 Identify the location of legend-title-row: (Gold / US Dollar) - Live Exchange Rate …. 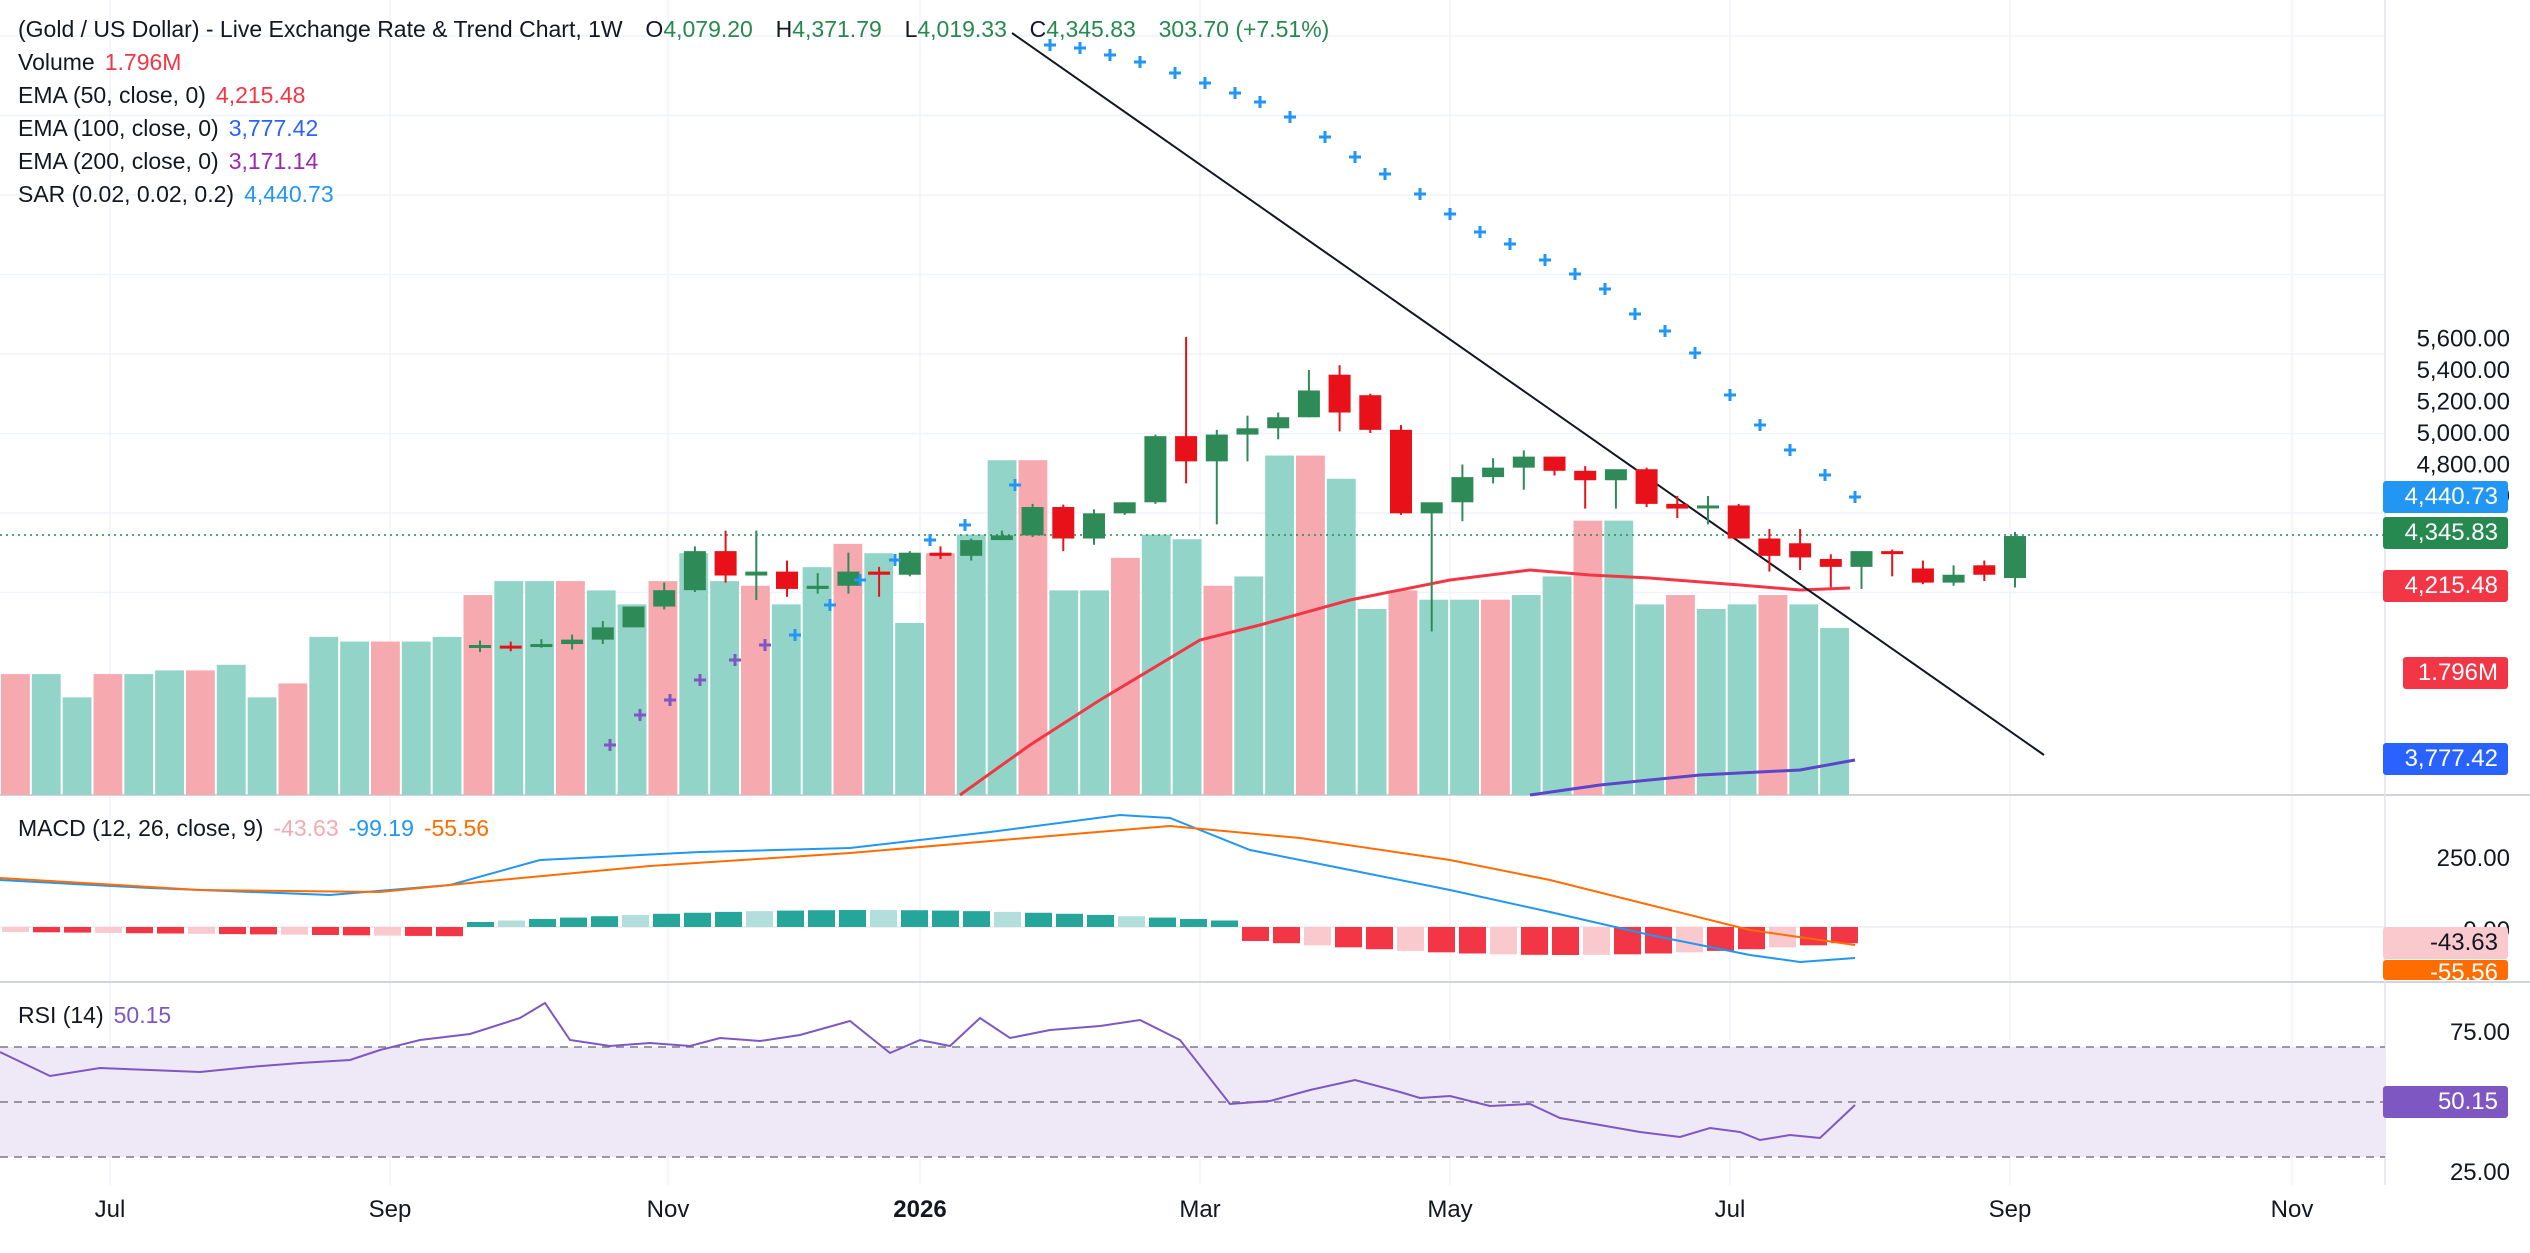
(673, 29).